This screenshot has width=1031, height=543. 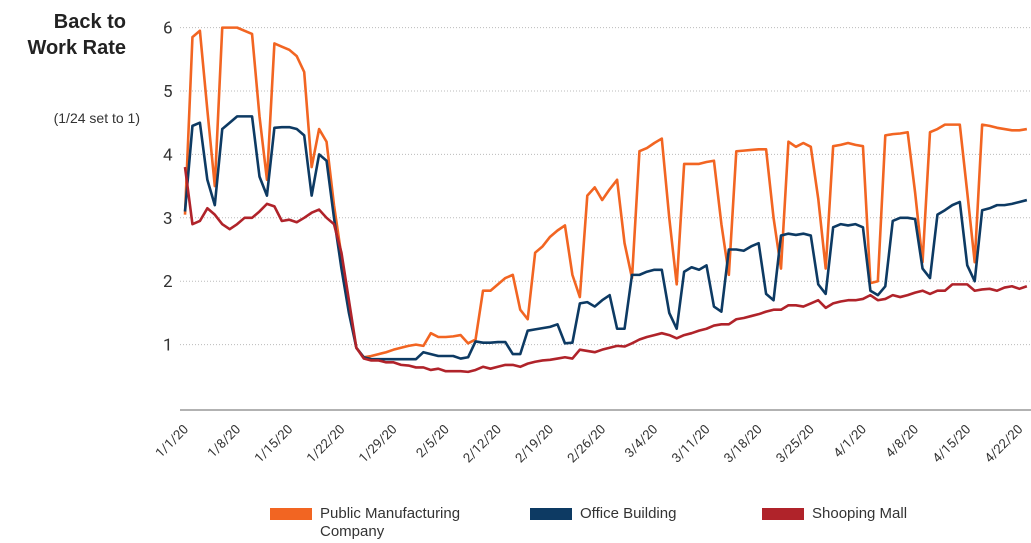 What do you see at coordinates (172, 441) in the screenshot?
I see `x-tick-label: 1/1/20` at bounding box center [172, 441].